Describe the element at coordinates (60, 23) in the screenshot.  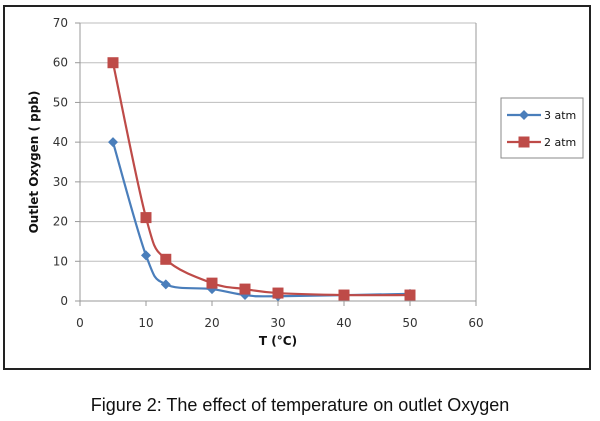
I see `y-tick-label: 70` at that location.